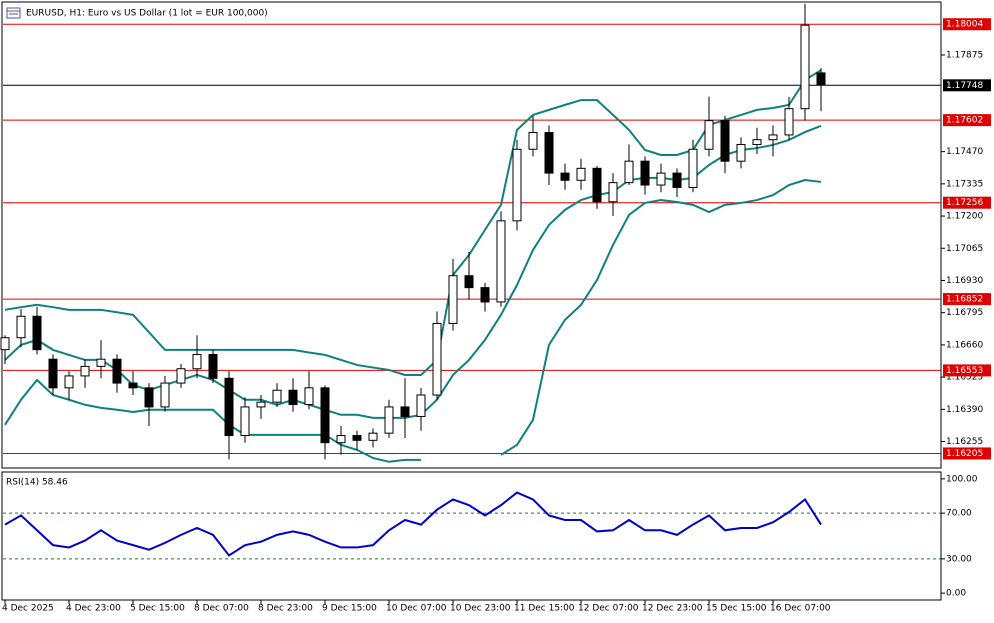 The height and width of the screenshot is (623, 994). I want to click on y-tick-label: 1.17065, so click(964, 249).